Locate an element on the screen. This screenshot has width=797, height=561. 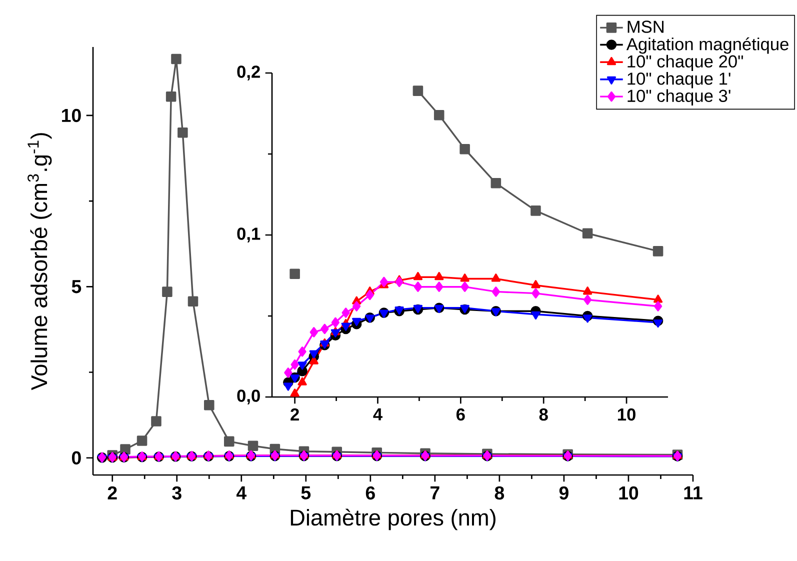
y-tick-label: 0,1 is located at coordinates (248, 235).